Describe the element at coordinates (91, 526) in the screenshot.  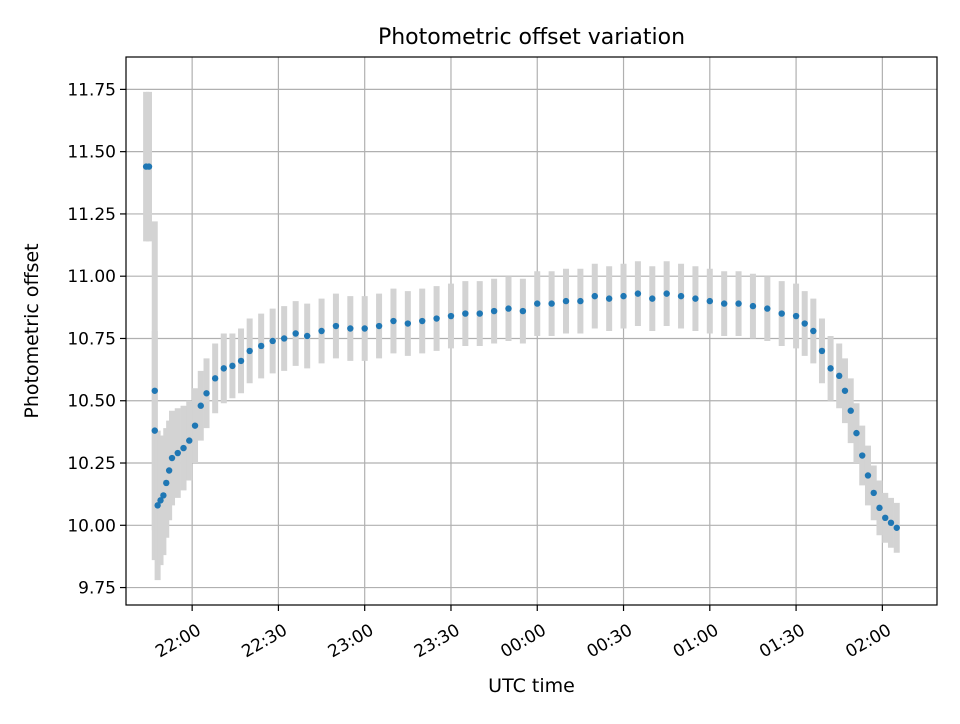
I see `y-tick-label: 10.00` at that location.